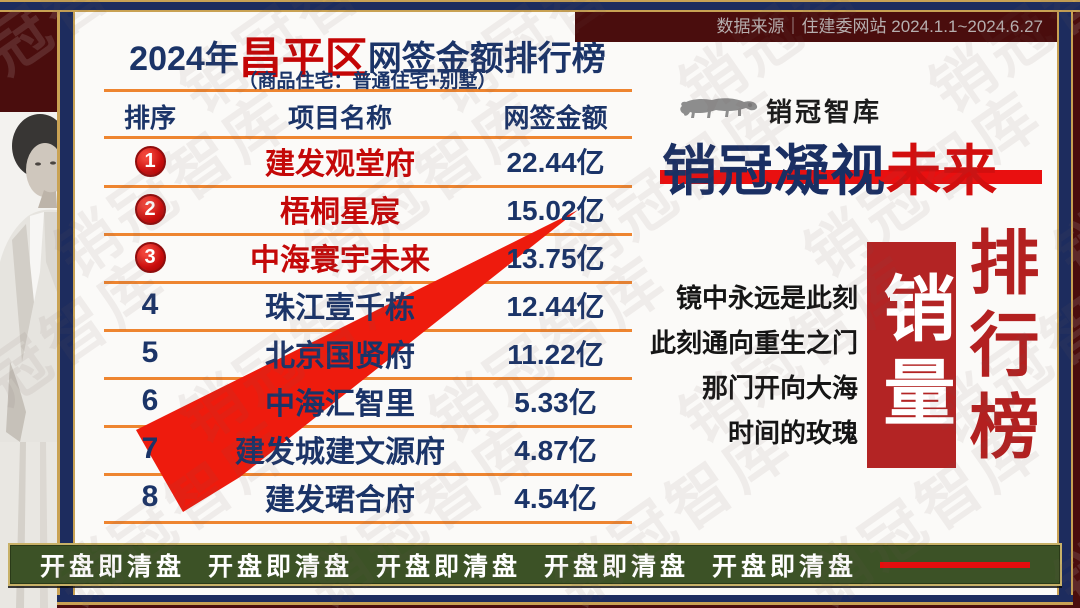 Image resolution: width=1080 pixels, height=608 pixels. What do you see at coordinates (555, 402) in the screenshot?
I see `signed-amount: 5.33亿` at bounding box center [555, 402].